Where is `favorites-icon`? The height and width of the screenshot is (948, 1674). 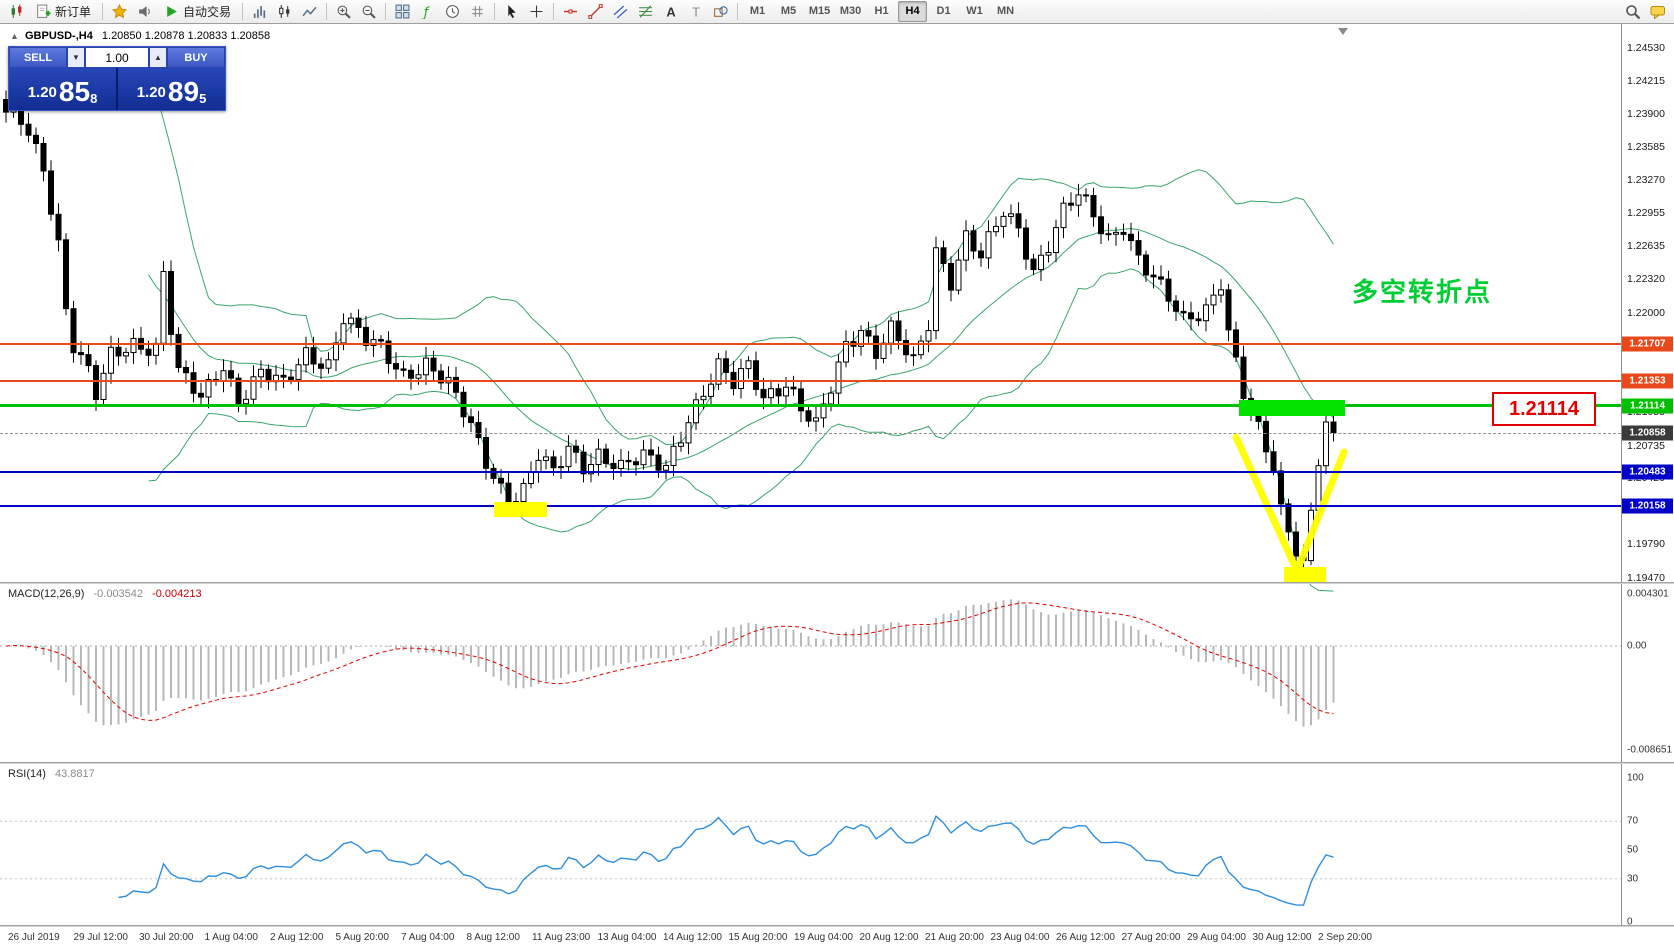 favorites-icon is located at coordinates (119, 11).